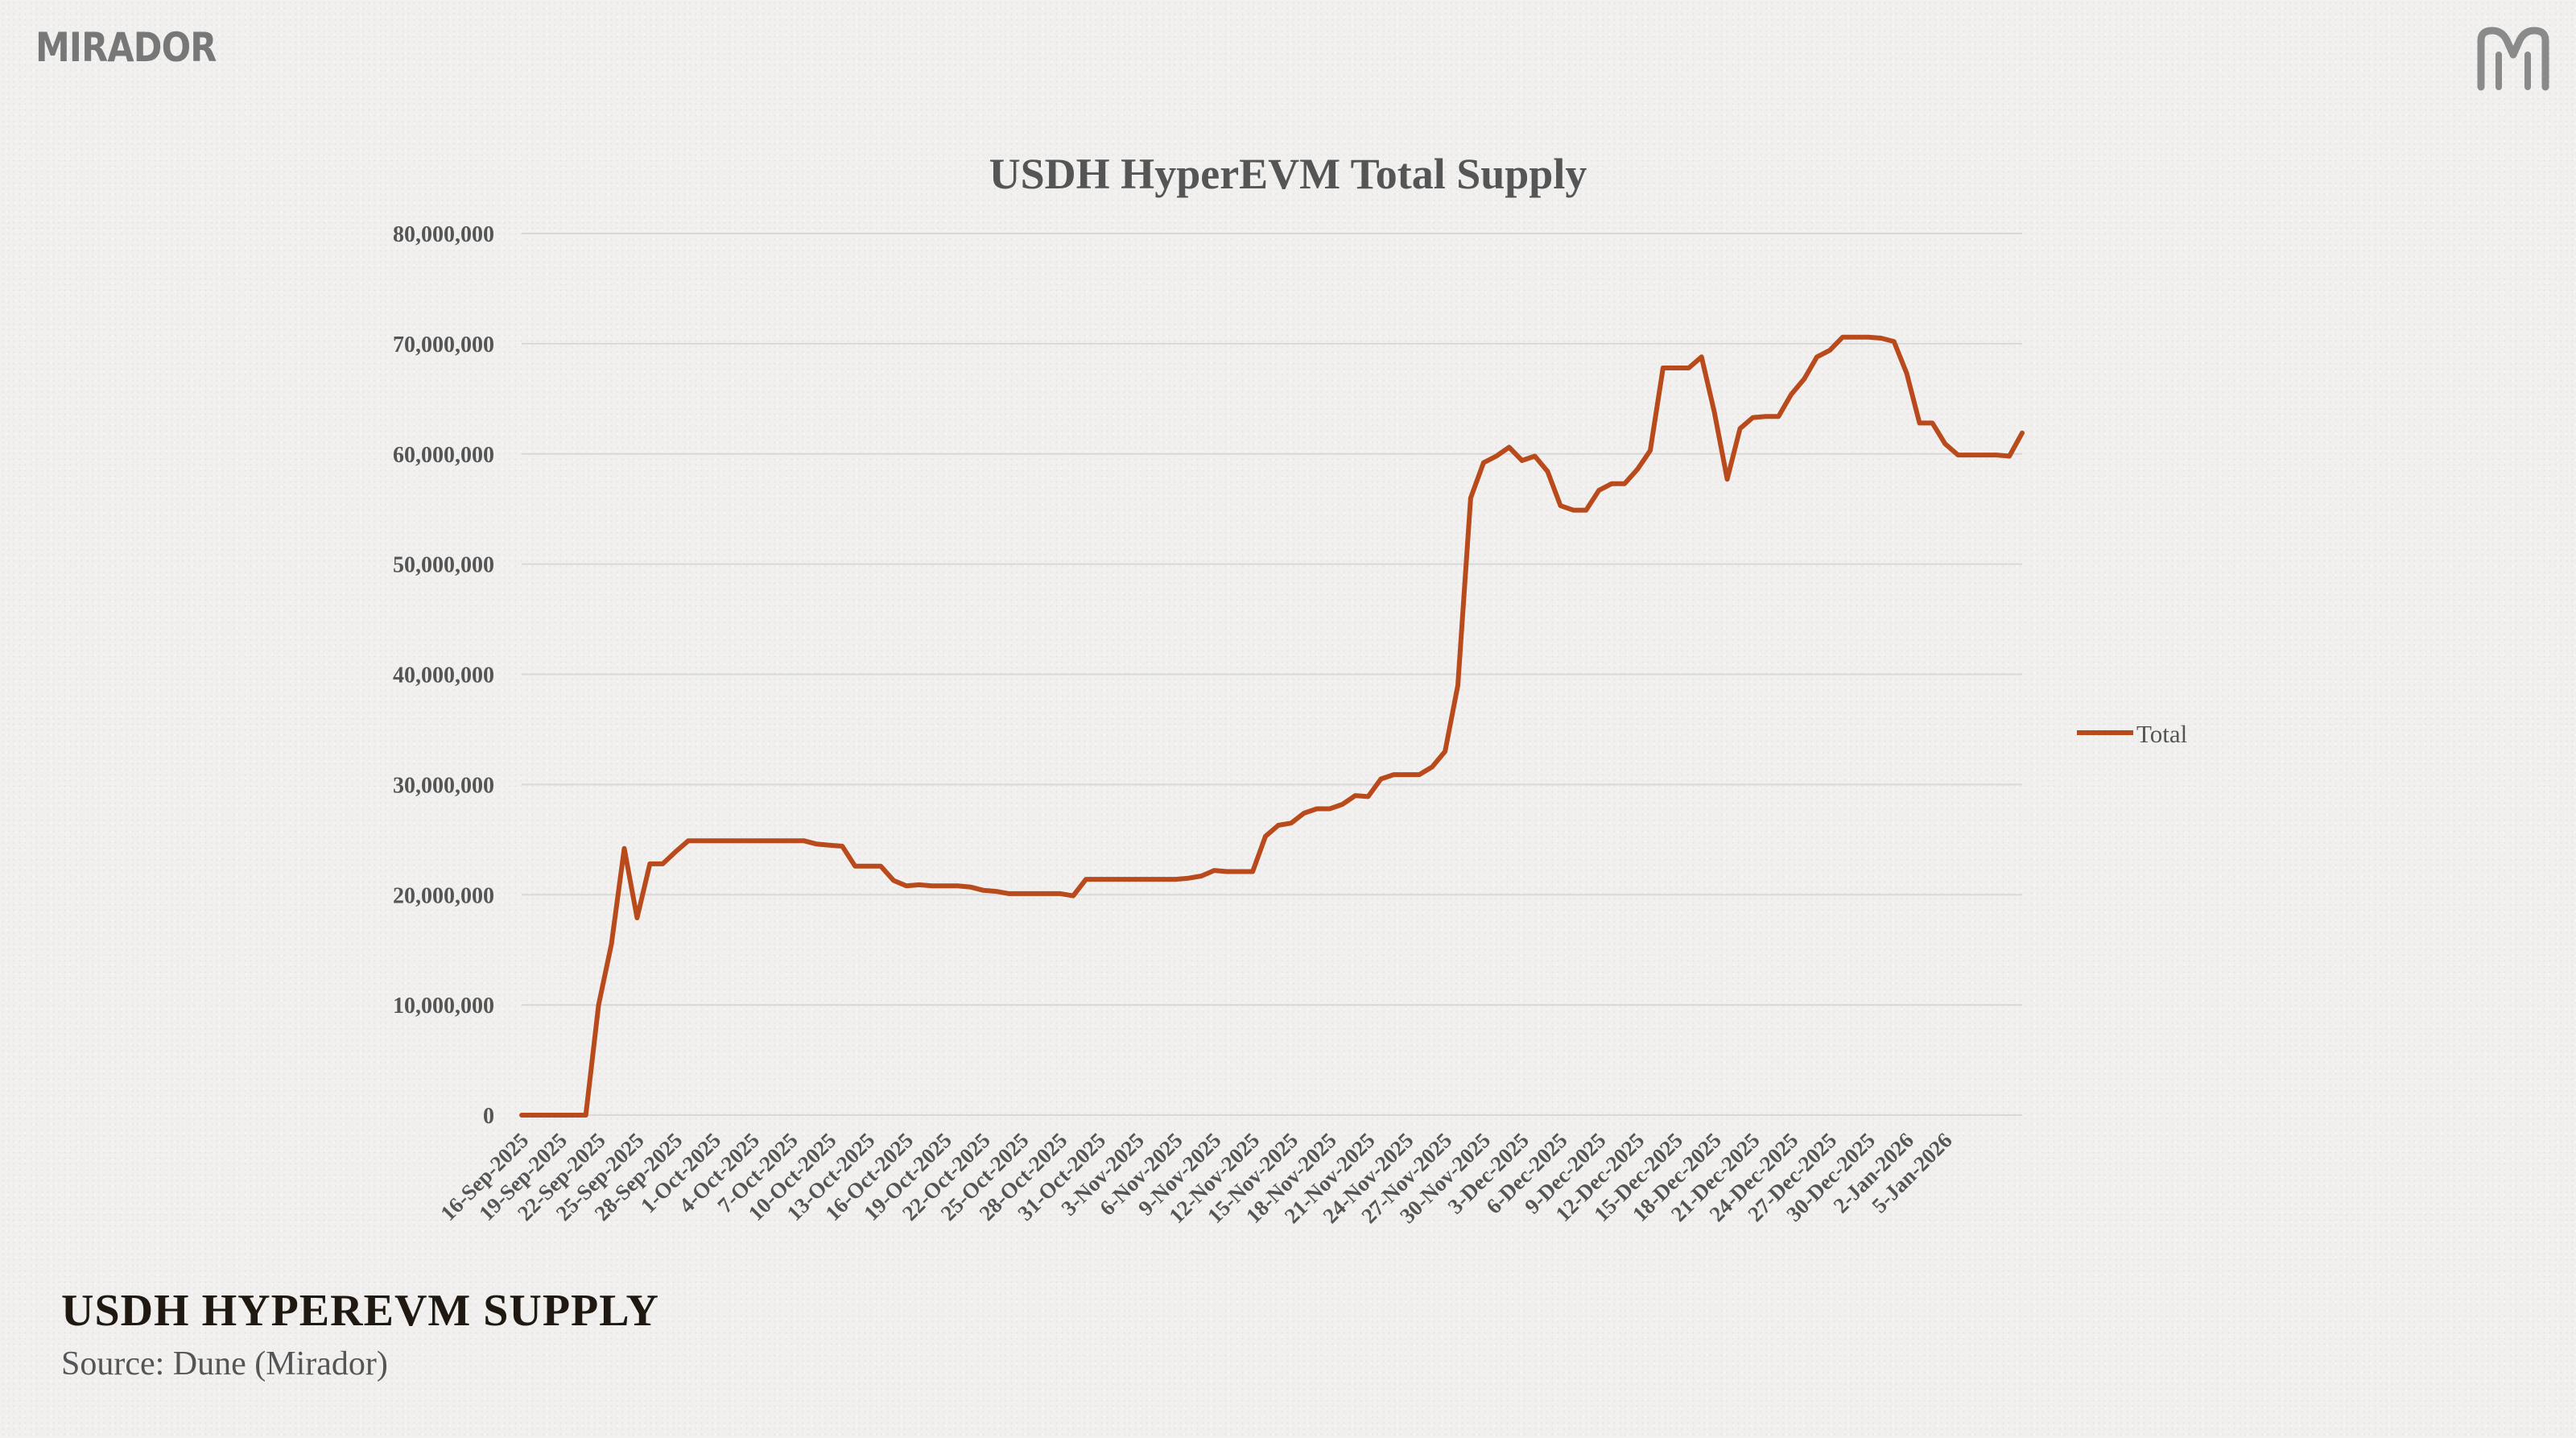 This screenshot has width=2576, height=1438. What do you see at coordinates (443, 1006) in the screenshot?
I see `y-tick-label: 10,000,000` at bounding box center [443, 1006].